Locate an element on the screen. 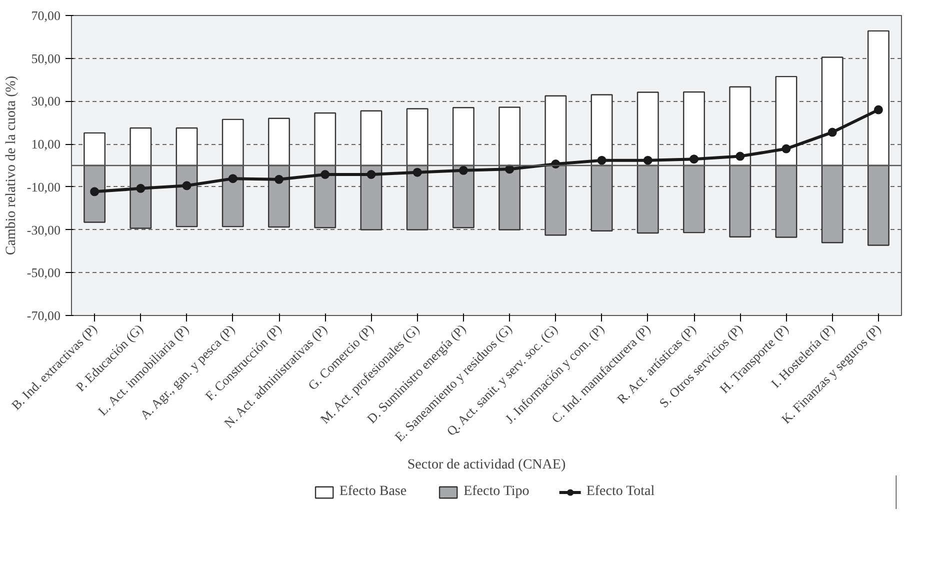  y-axis-title: Cambio relativo de la cuota (%) is located at coordinates (11, 166).